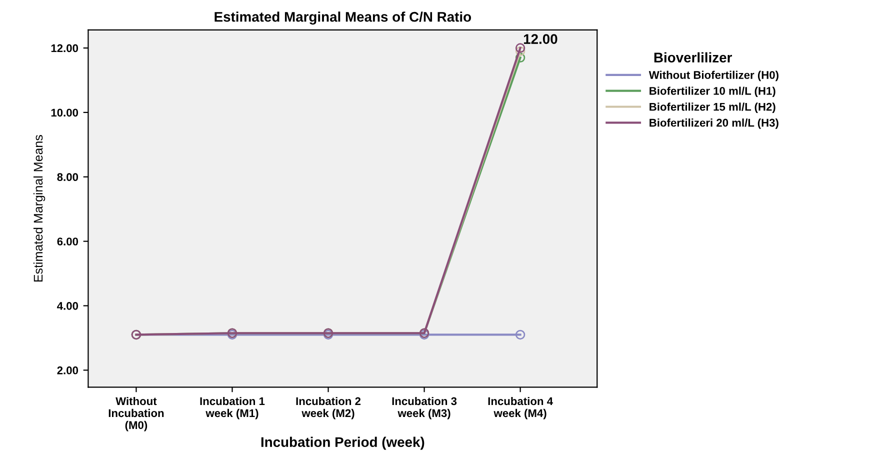 The height and width of the screenshot is (461, 882). Describe the element at coordinates (520, 408) in the screenshot. I see `x-tick-label: Incubation 4 week (M4)` at that location.